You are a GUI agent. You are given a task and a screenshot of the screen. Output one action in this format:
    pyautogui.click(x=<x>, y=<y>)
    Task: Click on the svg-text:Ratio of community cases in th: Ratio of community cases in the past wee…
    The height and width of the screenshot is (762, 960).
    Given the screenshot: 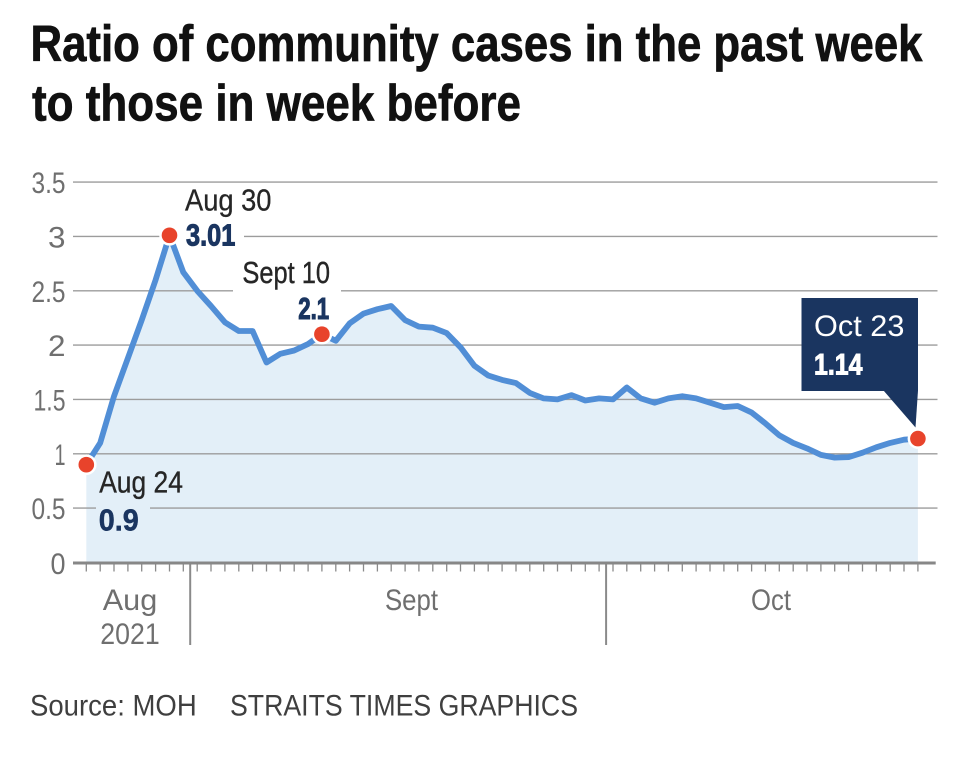 What is the action you would take?
    pyautogui.click(x=477, y=43)
    